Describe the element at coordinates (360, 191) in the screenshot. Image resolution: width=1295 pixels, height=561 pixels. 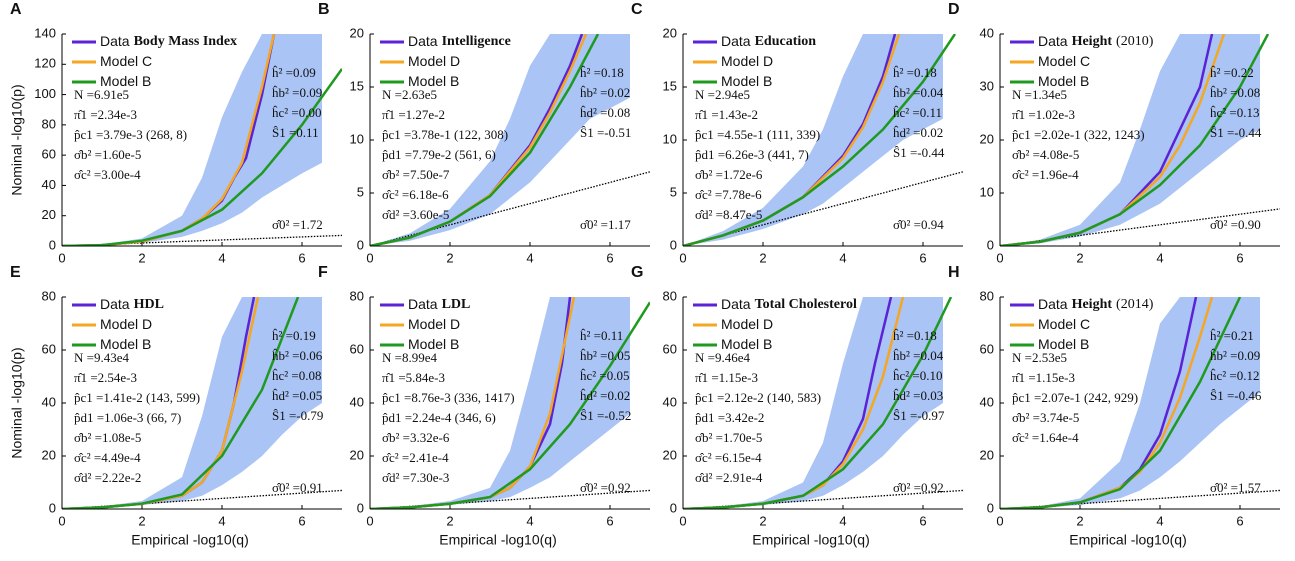
I see `y-tick-label: 5` at that location.